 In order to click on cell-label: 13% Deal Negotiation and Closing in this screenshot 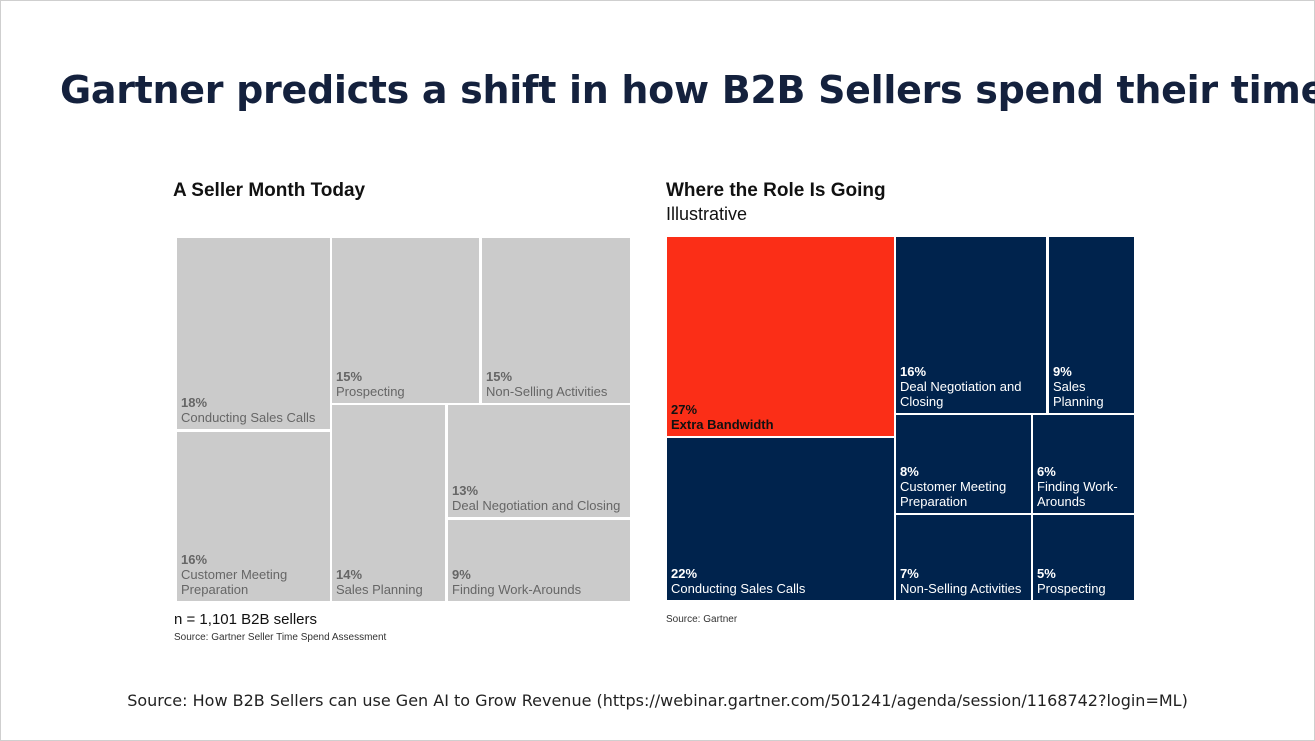, I will do `click(536, 498)`.